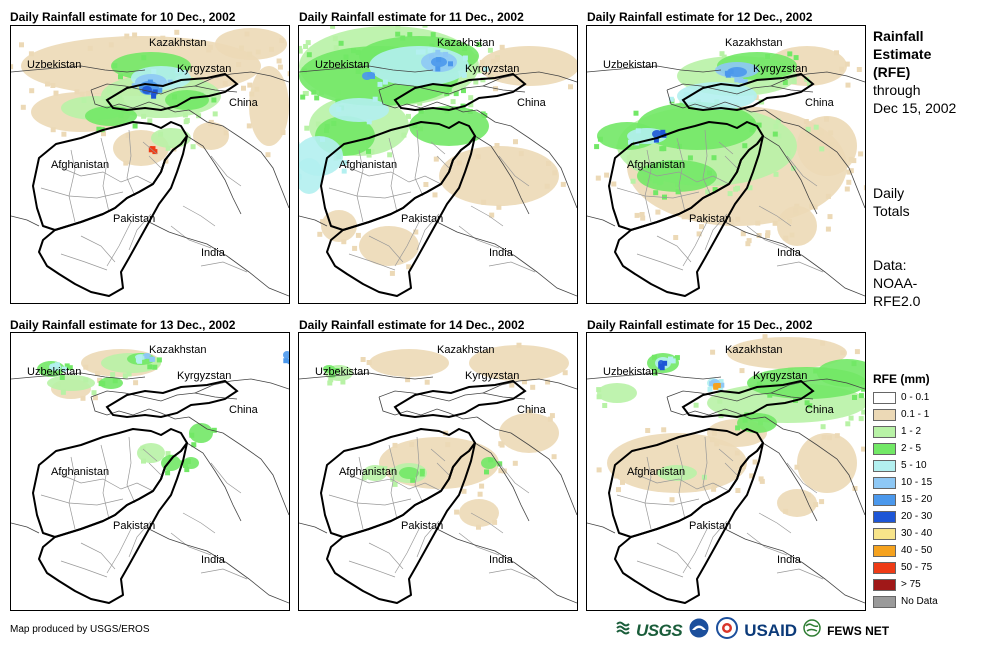 Image resolution: width=983 pixels, height=649 pixels. I want to click on legend-label: 15 - 20, so click(917, 499).